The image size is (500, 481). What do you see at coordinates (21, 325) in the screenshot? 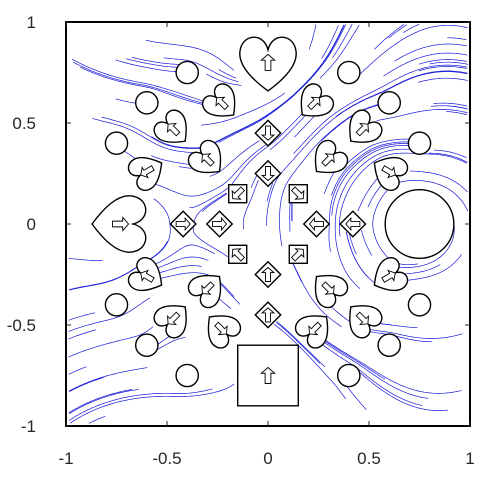
I see `y-tick-label: -0.5` at bounding box center [21, 325].